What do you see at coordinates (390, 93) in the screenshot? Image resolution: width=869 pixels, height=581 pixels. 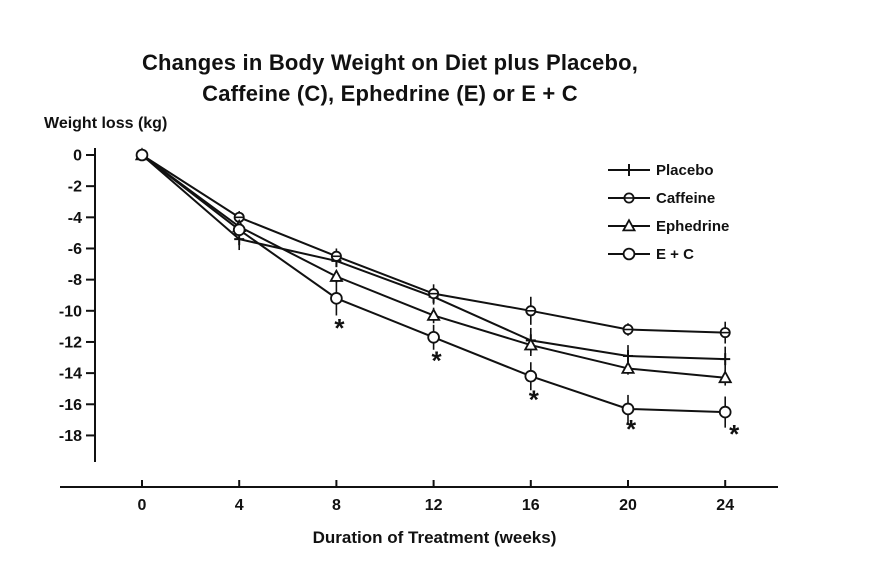 I see `chart-title-line2: Caffeine (C), Ephedrine (E) or E + C` at bounding box center [390, 93].